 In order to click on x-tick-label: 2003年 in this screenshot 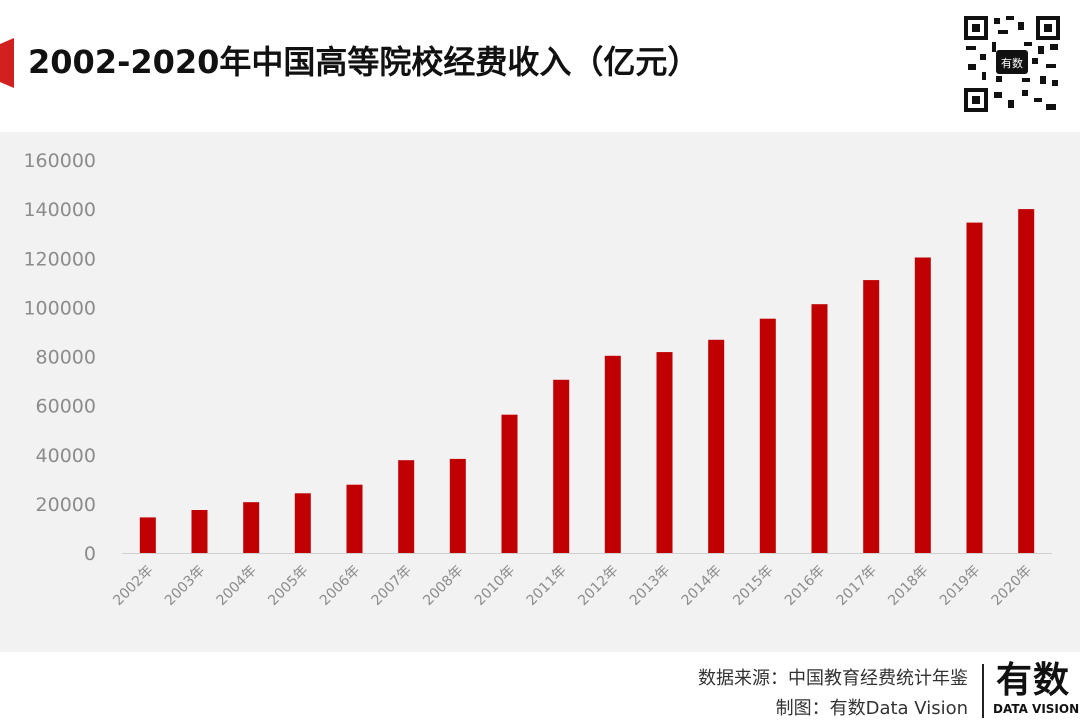, I will do `click(185, 586)`.